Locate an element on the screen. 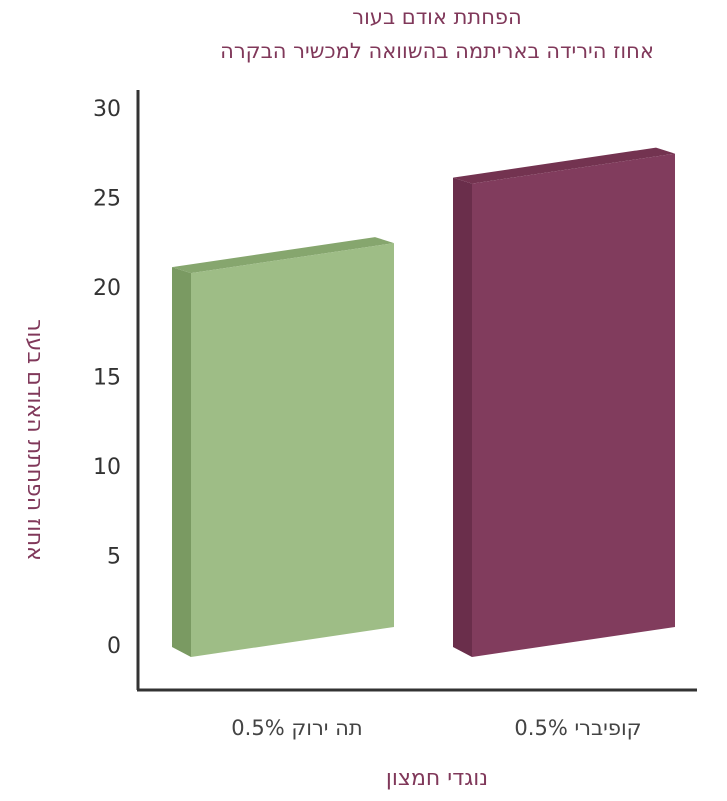 The height and width of the screenshot is (801, 727). bar-front is located at coordinates (292, 450).